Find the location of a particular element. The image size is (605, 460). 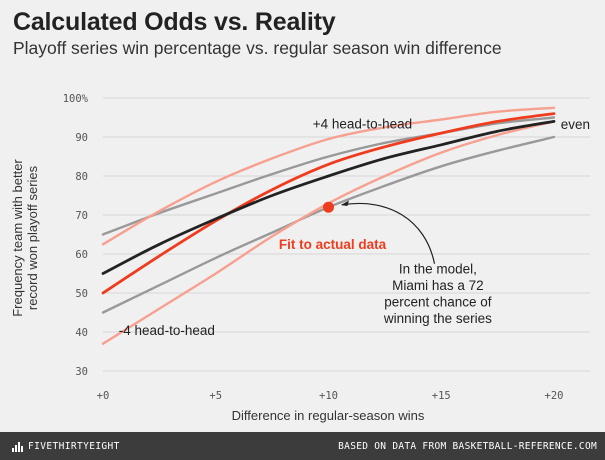

y-tick-label: 90 is located at coordinates (81, 138).